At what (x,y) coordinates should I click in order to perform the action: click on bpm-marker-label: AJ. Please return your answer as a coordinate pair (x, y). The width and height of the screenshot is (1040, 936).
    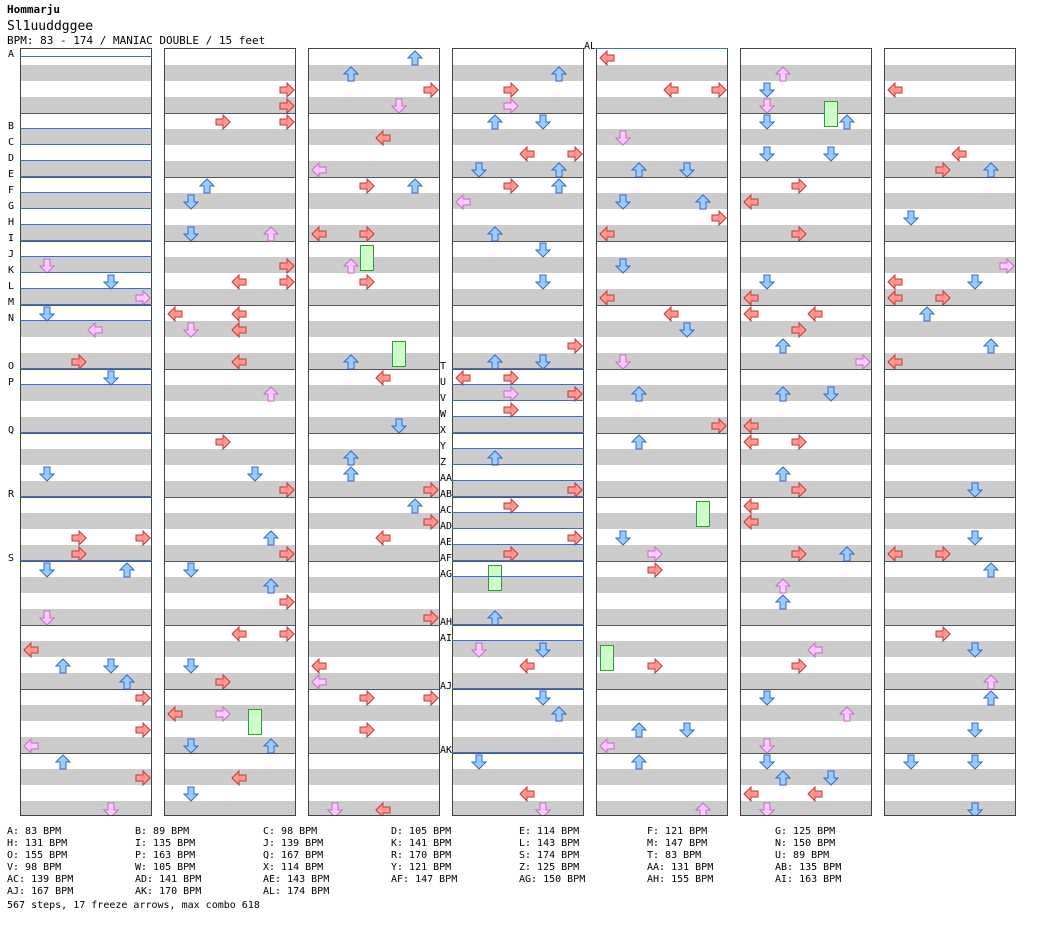
    Looking at the image, I should click on (446, 686).